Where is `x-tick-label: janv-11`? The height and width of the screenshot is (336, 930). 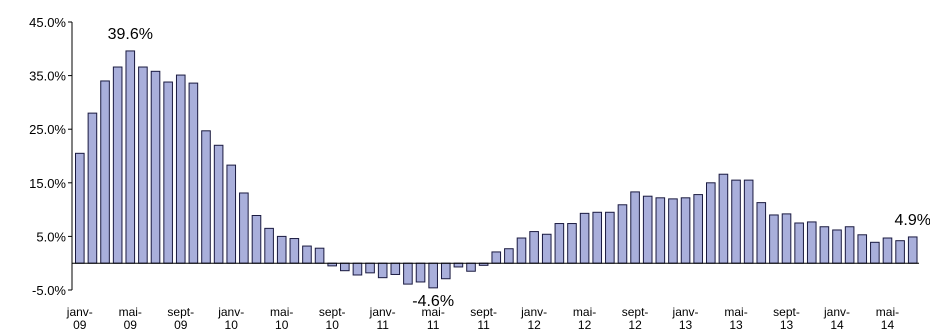 x-tick-label: janv-11 is located at coordinates (382, 318).